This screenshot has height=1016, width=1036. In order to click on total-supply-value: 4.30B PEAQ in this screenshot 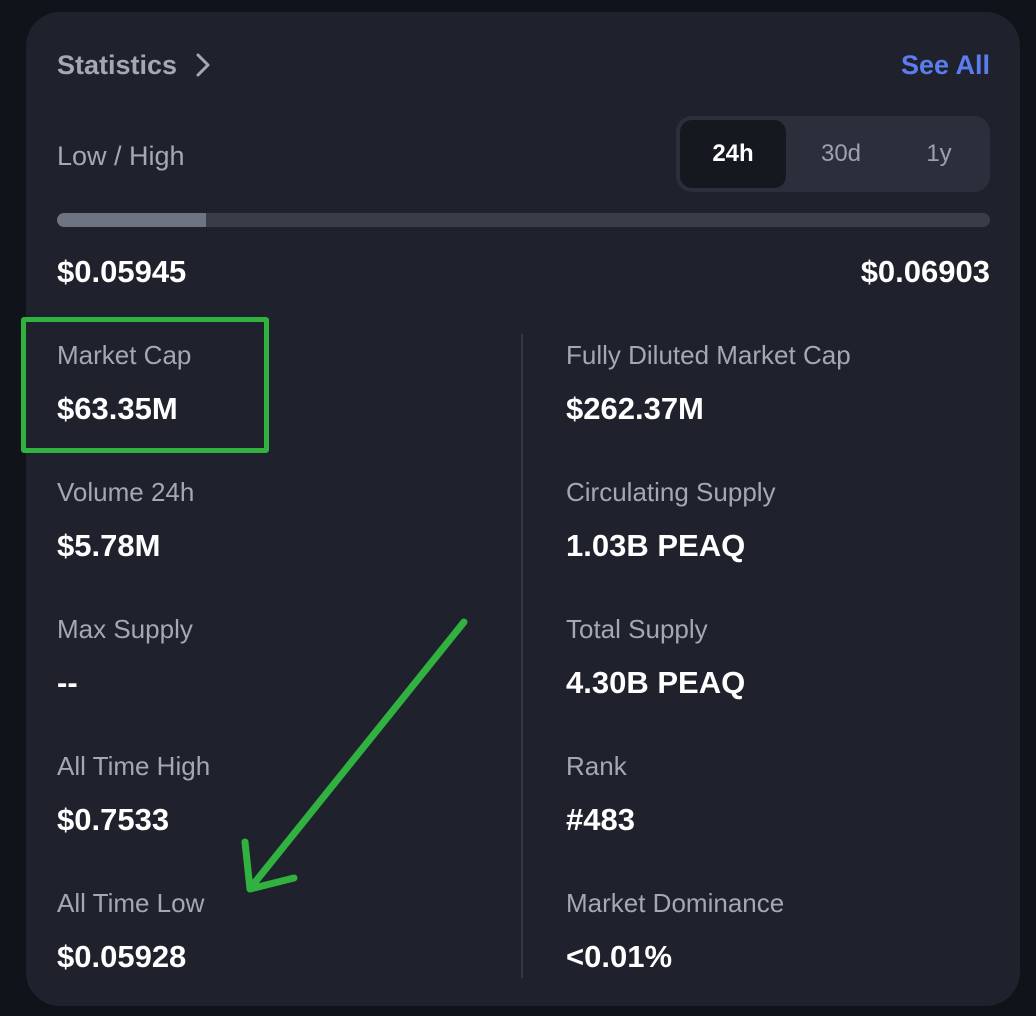, I will do `click(656, 682)`.